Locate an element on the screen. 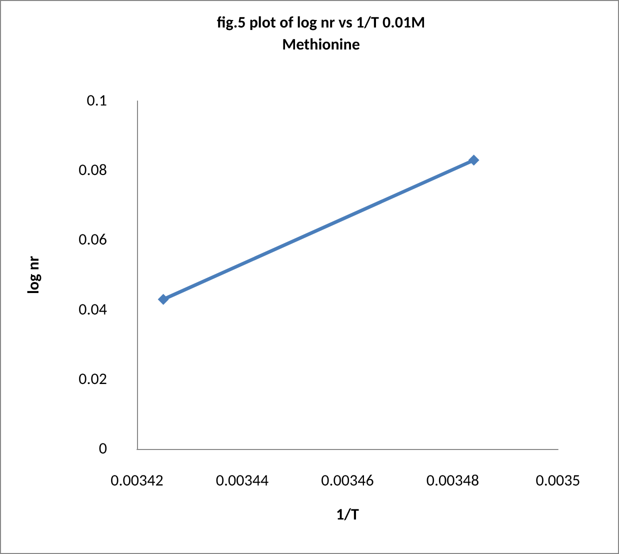 This screenshot has width=619, height=554. x-tick-label: 0.0035 is located at coordinates (558, 481).